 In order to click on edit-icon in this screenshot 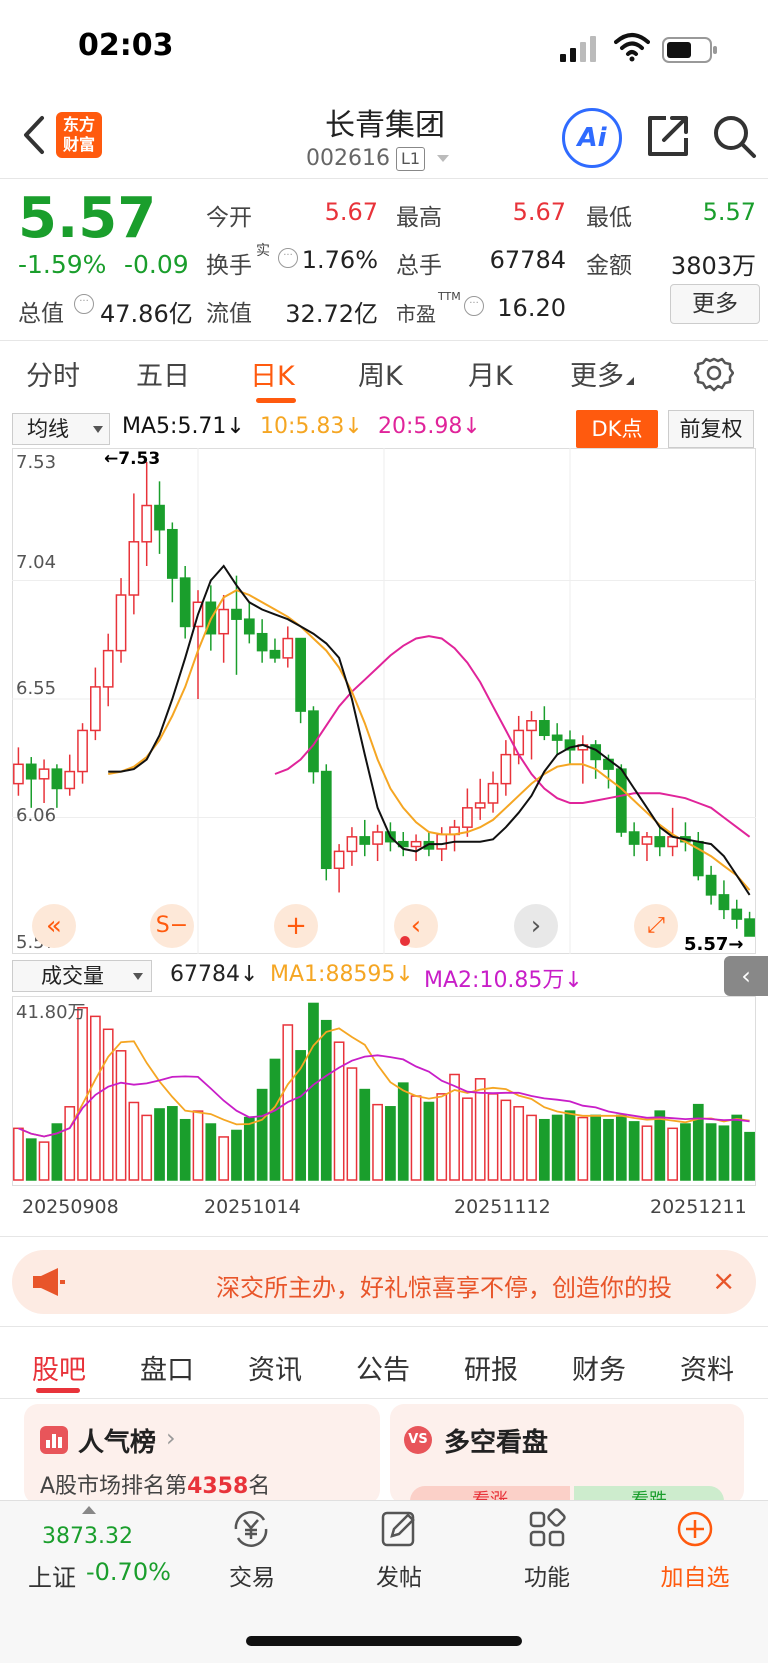, I will do `click(399, 1529)`.